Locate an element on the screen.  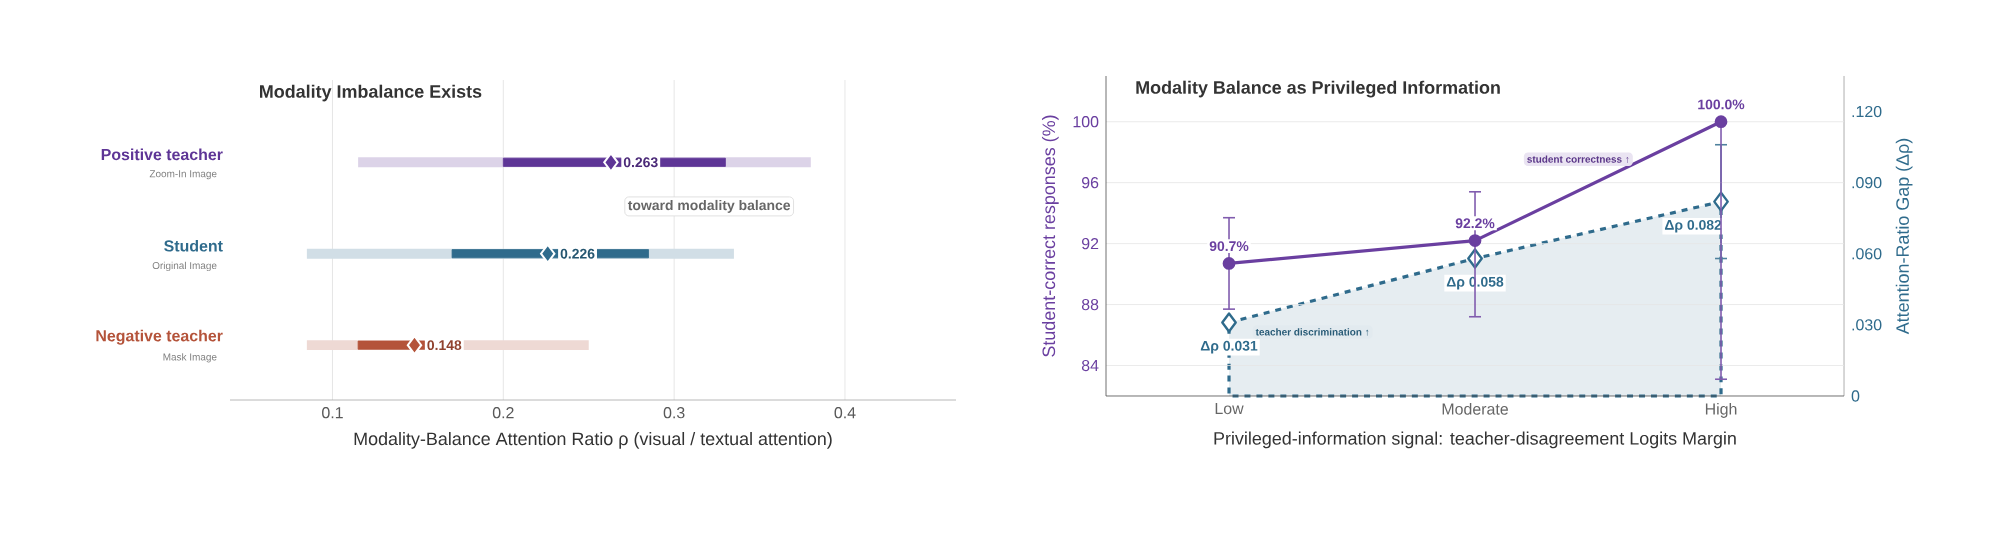
chart-title: Modality Balance as Privileged Information is located at coordinates (1318, 89).